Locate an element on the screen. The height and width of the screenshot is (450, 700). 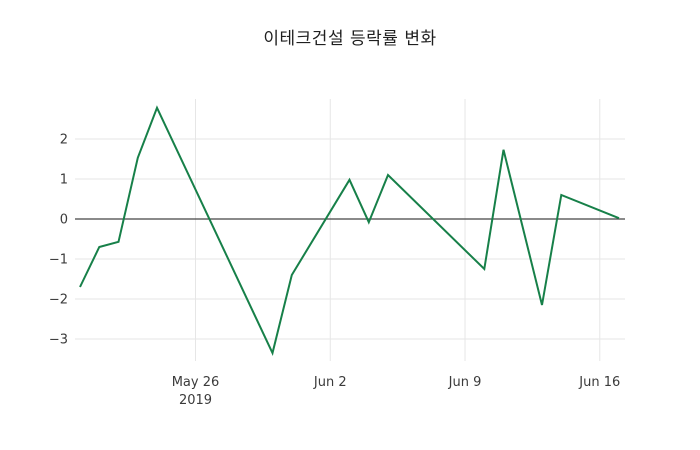
x-tick-label: May 26 is located at coordinates (196, 382).